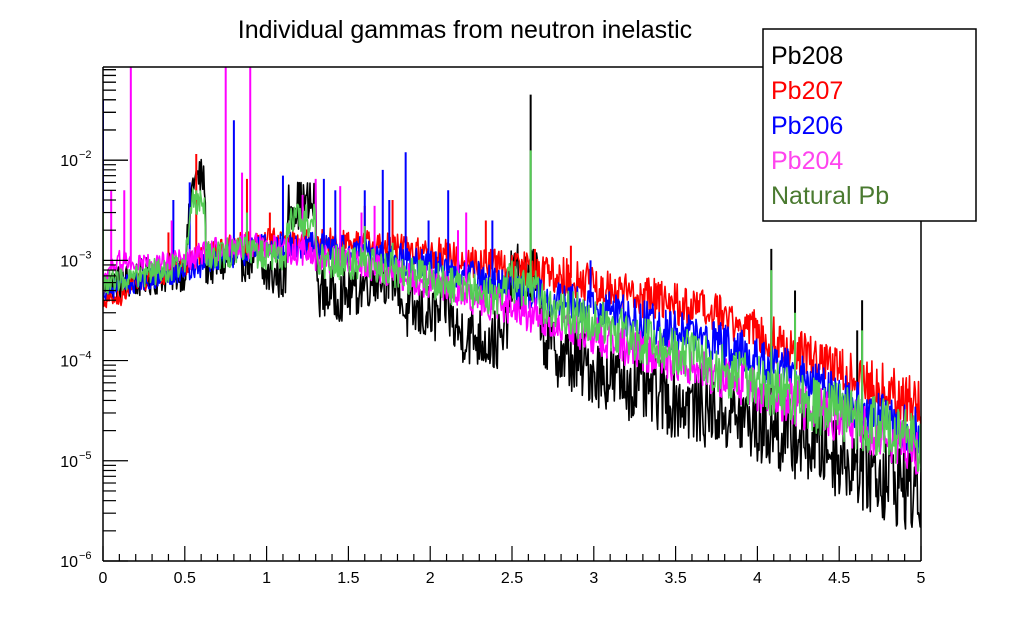  Describe the element at coordinates (85, 155) in the screenshot. I see `y-tick-label-exponent: −2` at that location.